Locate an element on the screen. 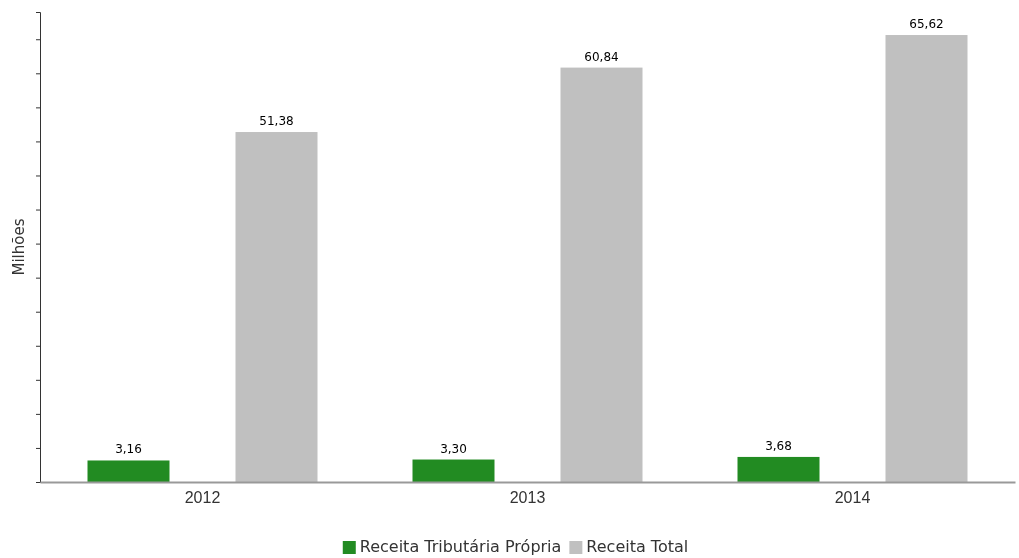  x-tick-label: 2014 is located at coordinates (852, 497).